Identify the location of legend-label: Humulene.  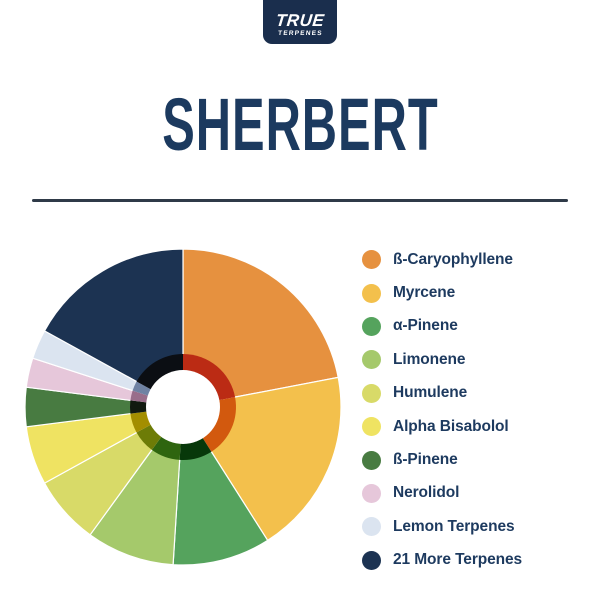
(430, 393).